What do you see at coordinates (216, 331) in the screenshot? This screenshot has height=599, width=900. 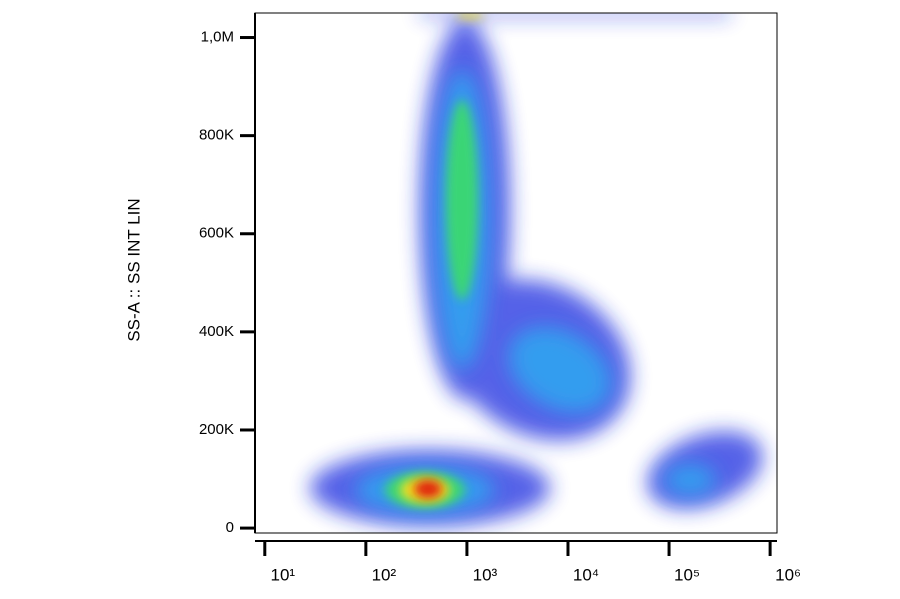 I see `y-tick-label: 400K` at bounding box center [216, 331].